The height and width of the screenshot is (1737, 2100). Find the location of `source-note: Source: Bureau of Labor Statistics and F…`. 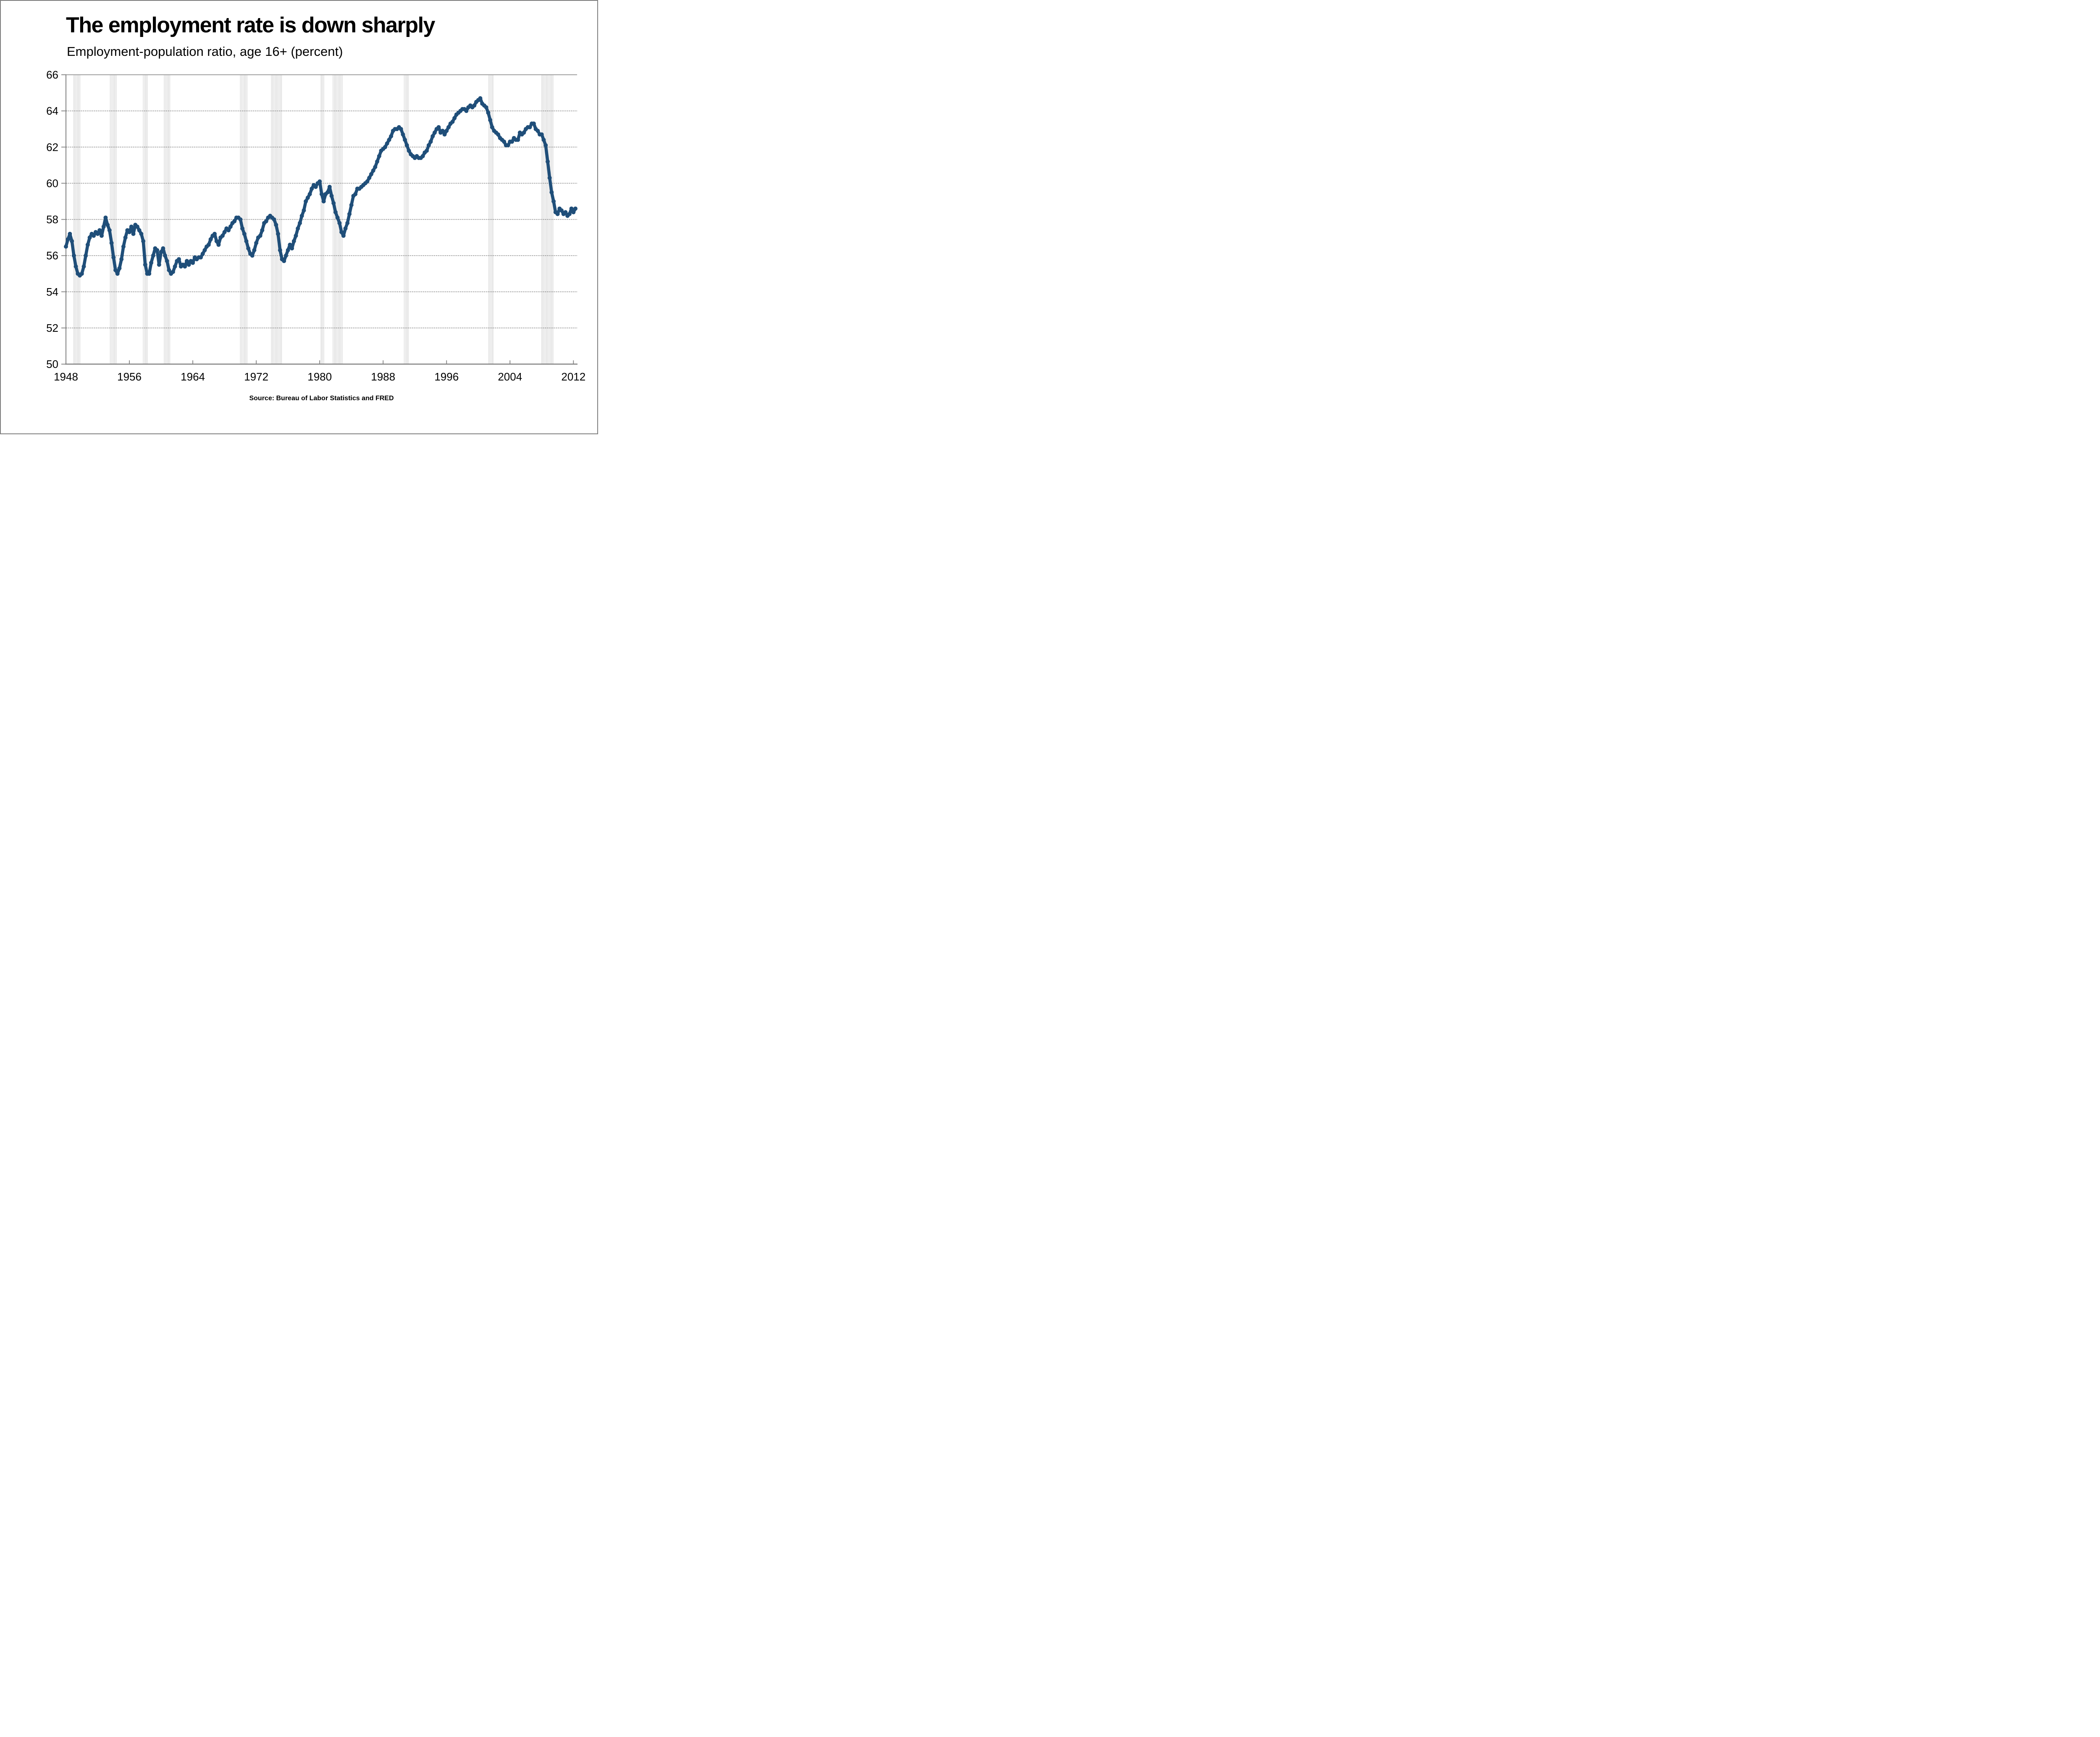

source-note: Source: Bureau of Labor Statistics and F… is located at coordinates (321, 398).